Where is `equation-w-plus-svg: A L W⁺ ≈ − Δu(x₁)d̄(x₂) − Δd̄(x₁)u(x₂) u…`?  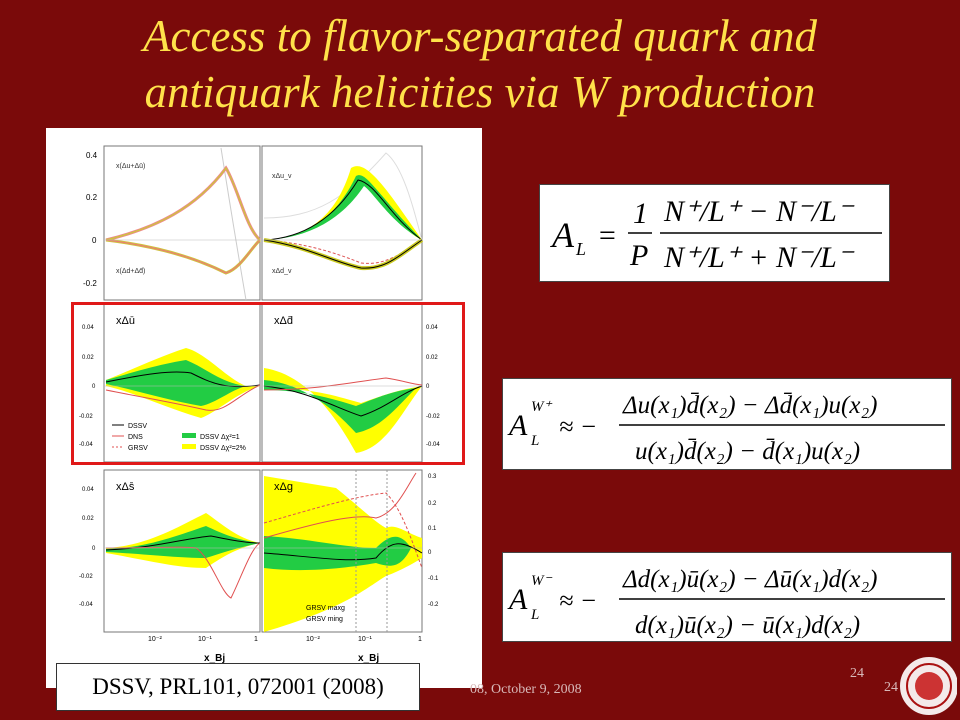
equation-w-plus-svg: A L W⁺ ≈ − Δu(x₁)d̄(x₂) − Δd̄(x₁)u(x₂) u… is located at coordinates (726, 428).